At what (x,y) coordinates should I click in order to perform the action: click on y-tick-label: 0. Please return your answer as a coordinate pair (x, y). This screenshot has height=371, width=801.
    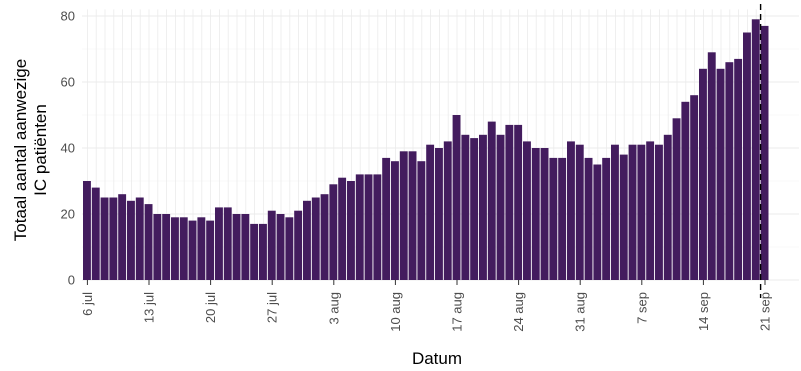
    Looking at the image, I should click on (71, 280).